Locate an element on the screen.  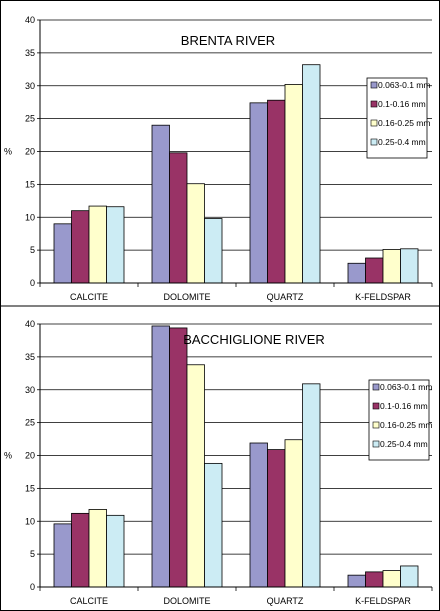
chart-title: BACCHIGLIONE RIVER is located at coordinates (254, 339).